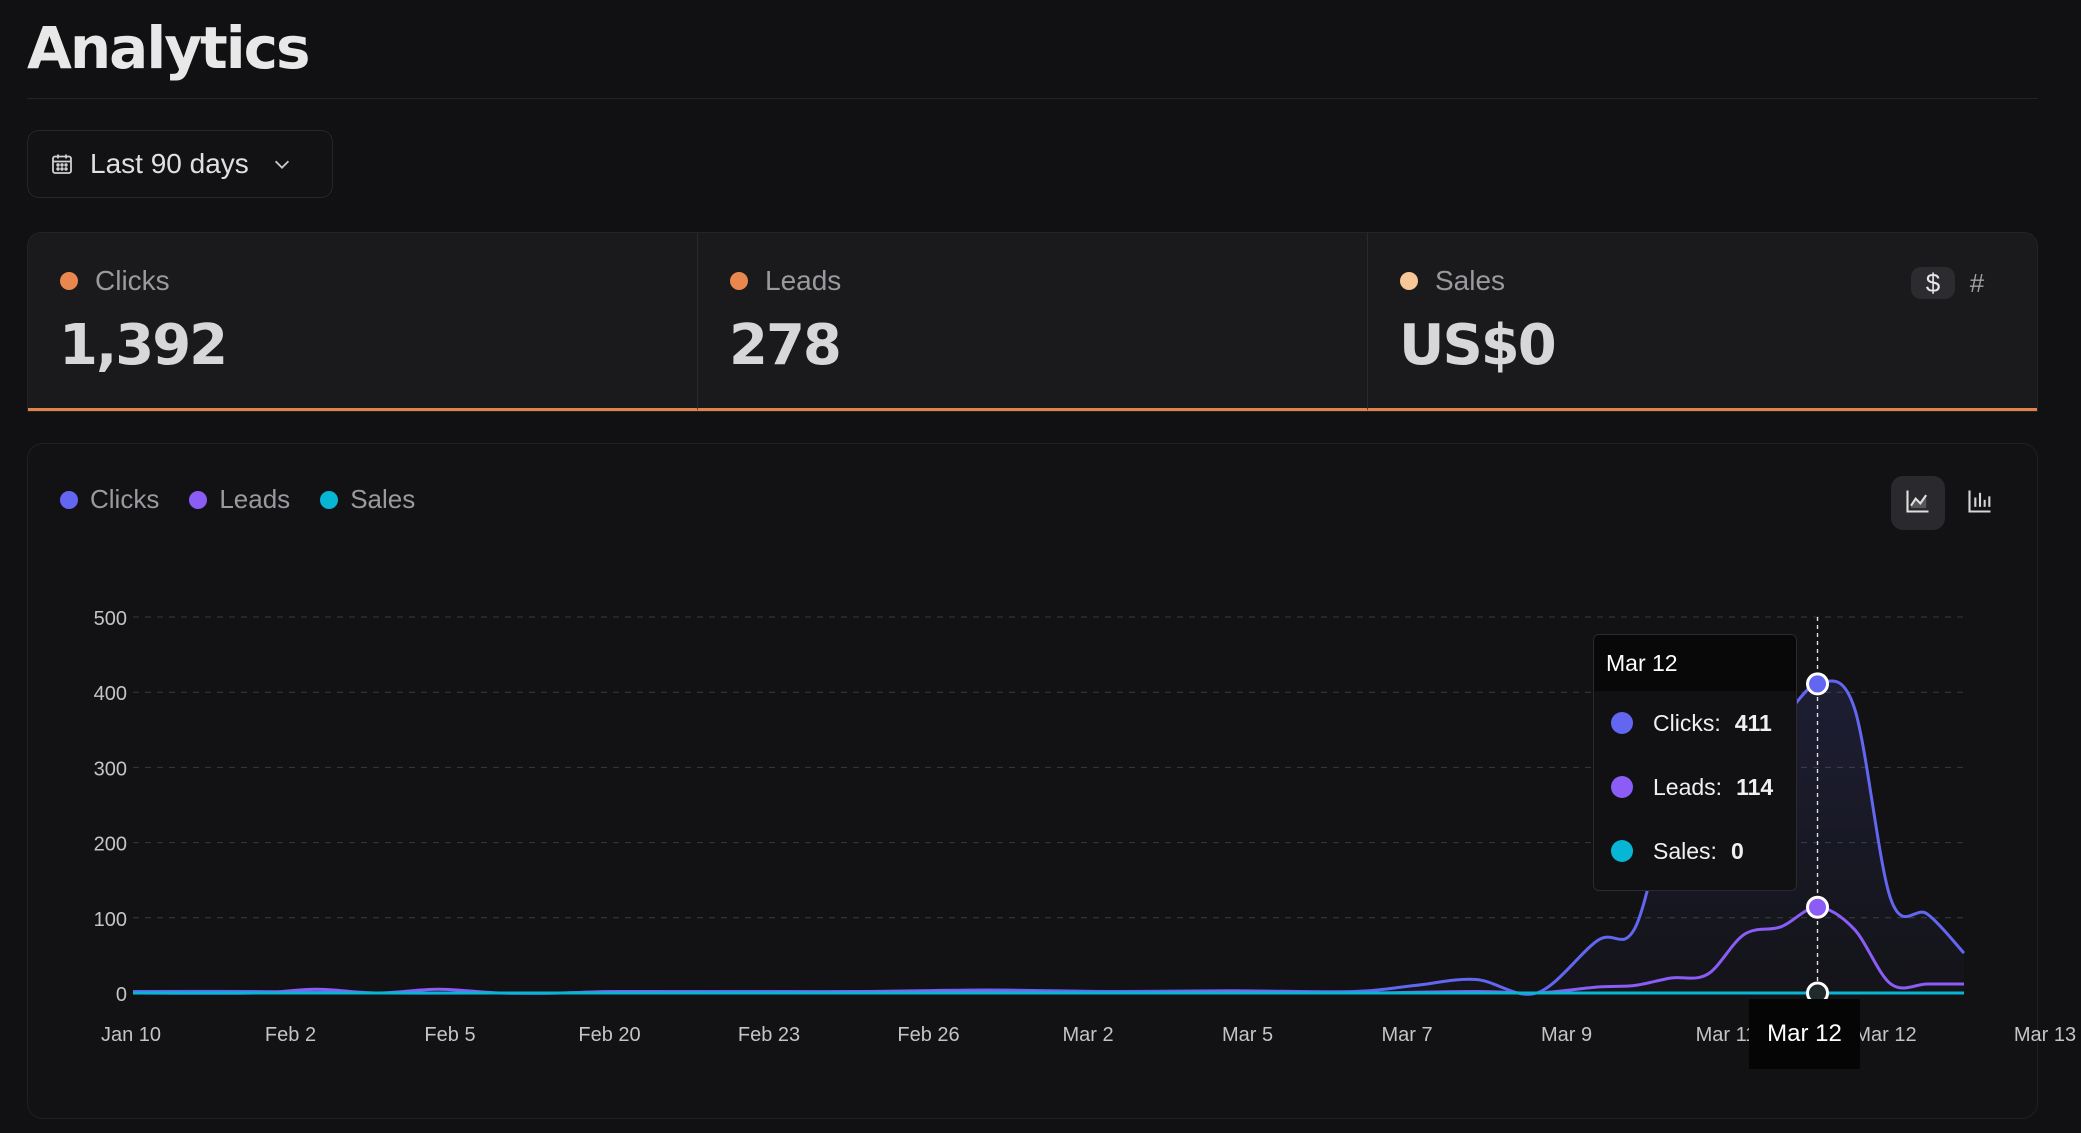 The image size is (2081, 1133). Describe the element at coordinates (169, 48) in the screenshot. I see `page-title: Analytics` at that location.